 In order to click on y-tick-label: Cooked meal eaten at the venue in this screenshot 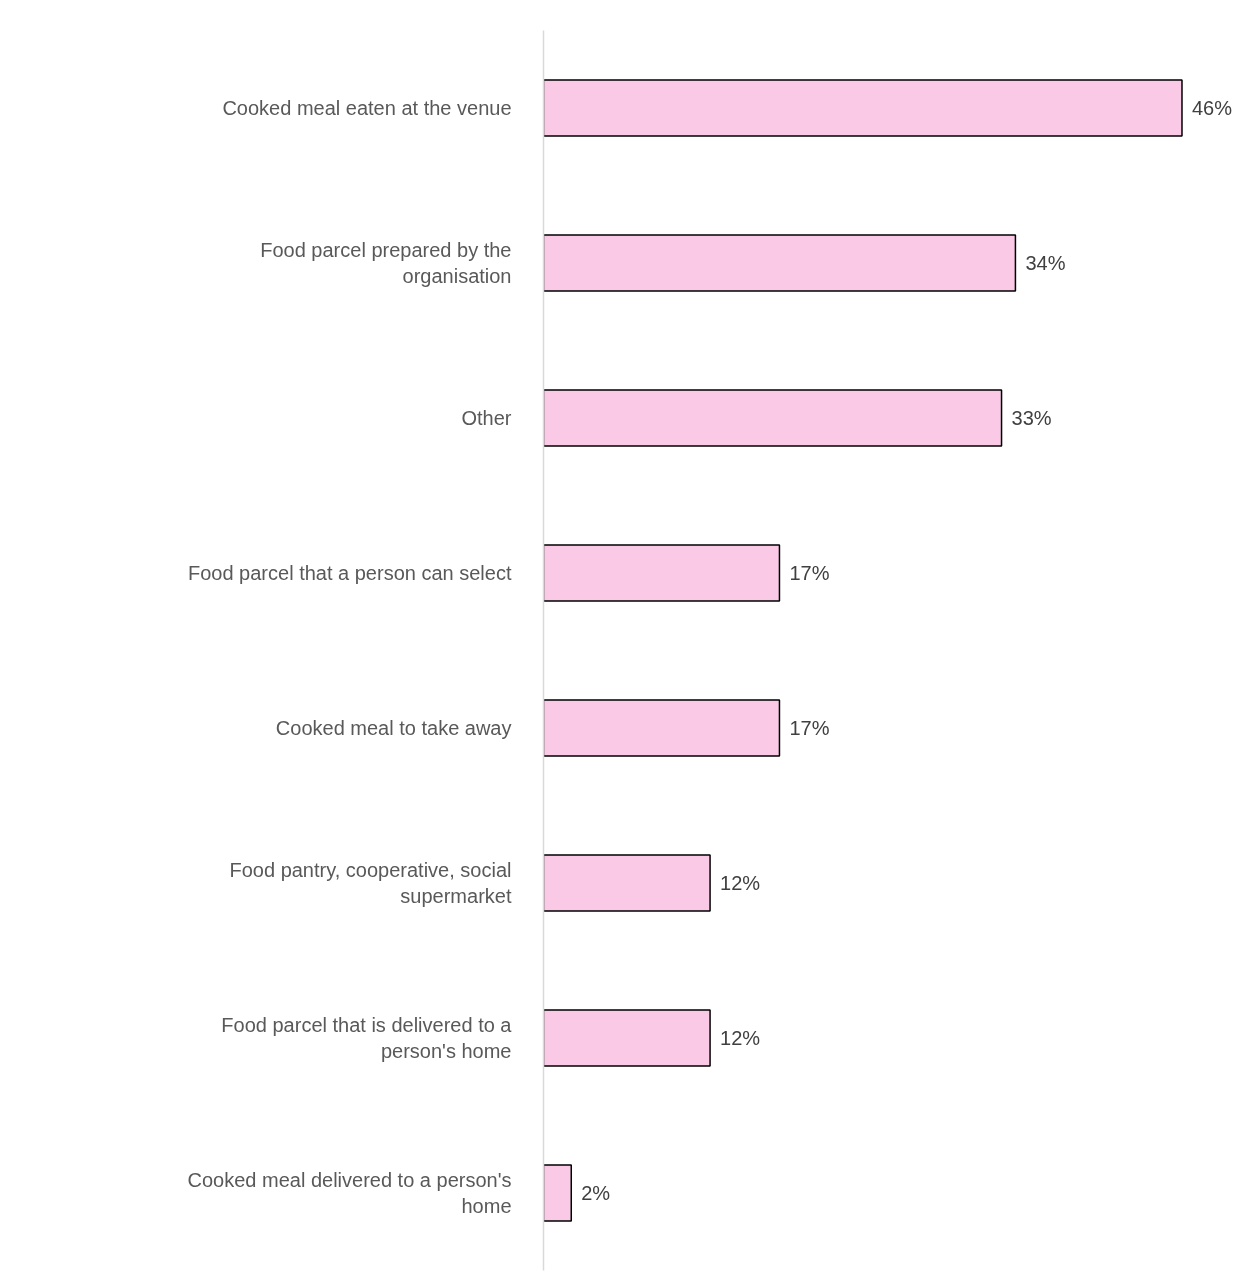, I will do `click(367, 108)`.